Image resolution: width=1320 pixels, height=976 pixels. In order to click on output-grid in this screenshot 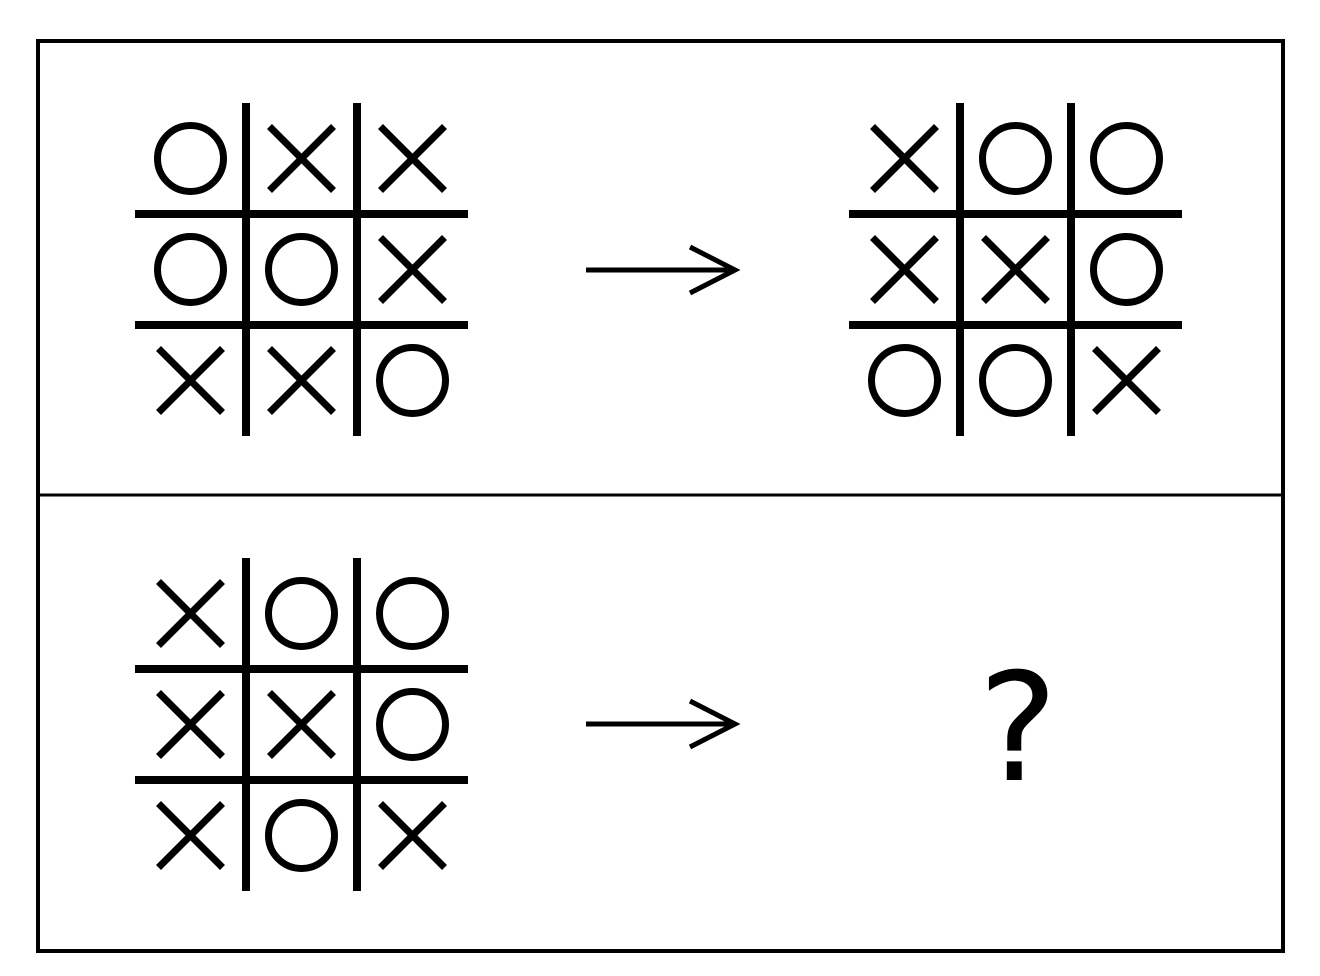, I will do `click(1015, 269)`.